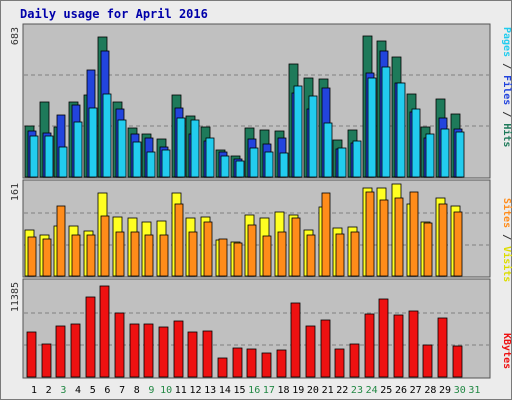 The height and width of the screenshot is (400, 512). I want to click on bot-max-label: 11385, so click(15, 297).